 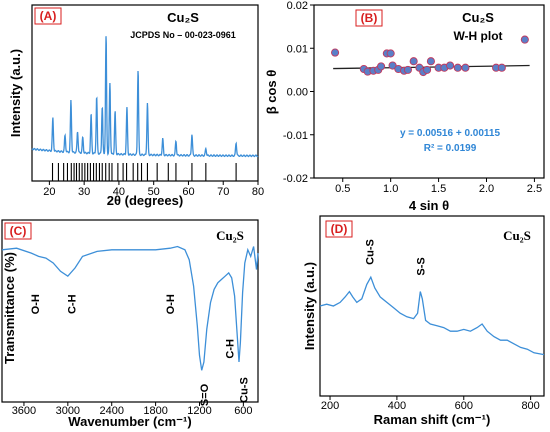 I want to click on panel-b-compound: Cu₂S, so click(x=478, y=17).